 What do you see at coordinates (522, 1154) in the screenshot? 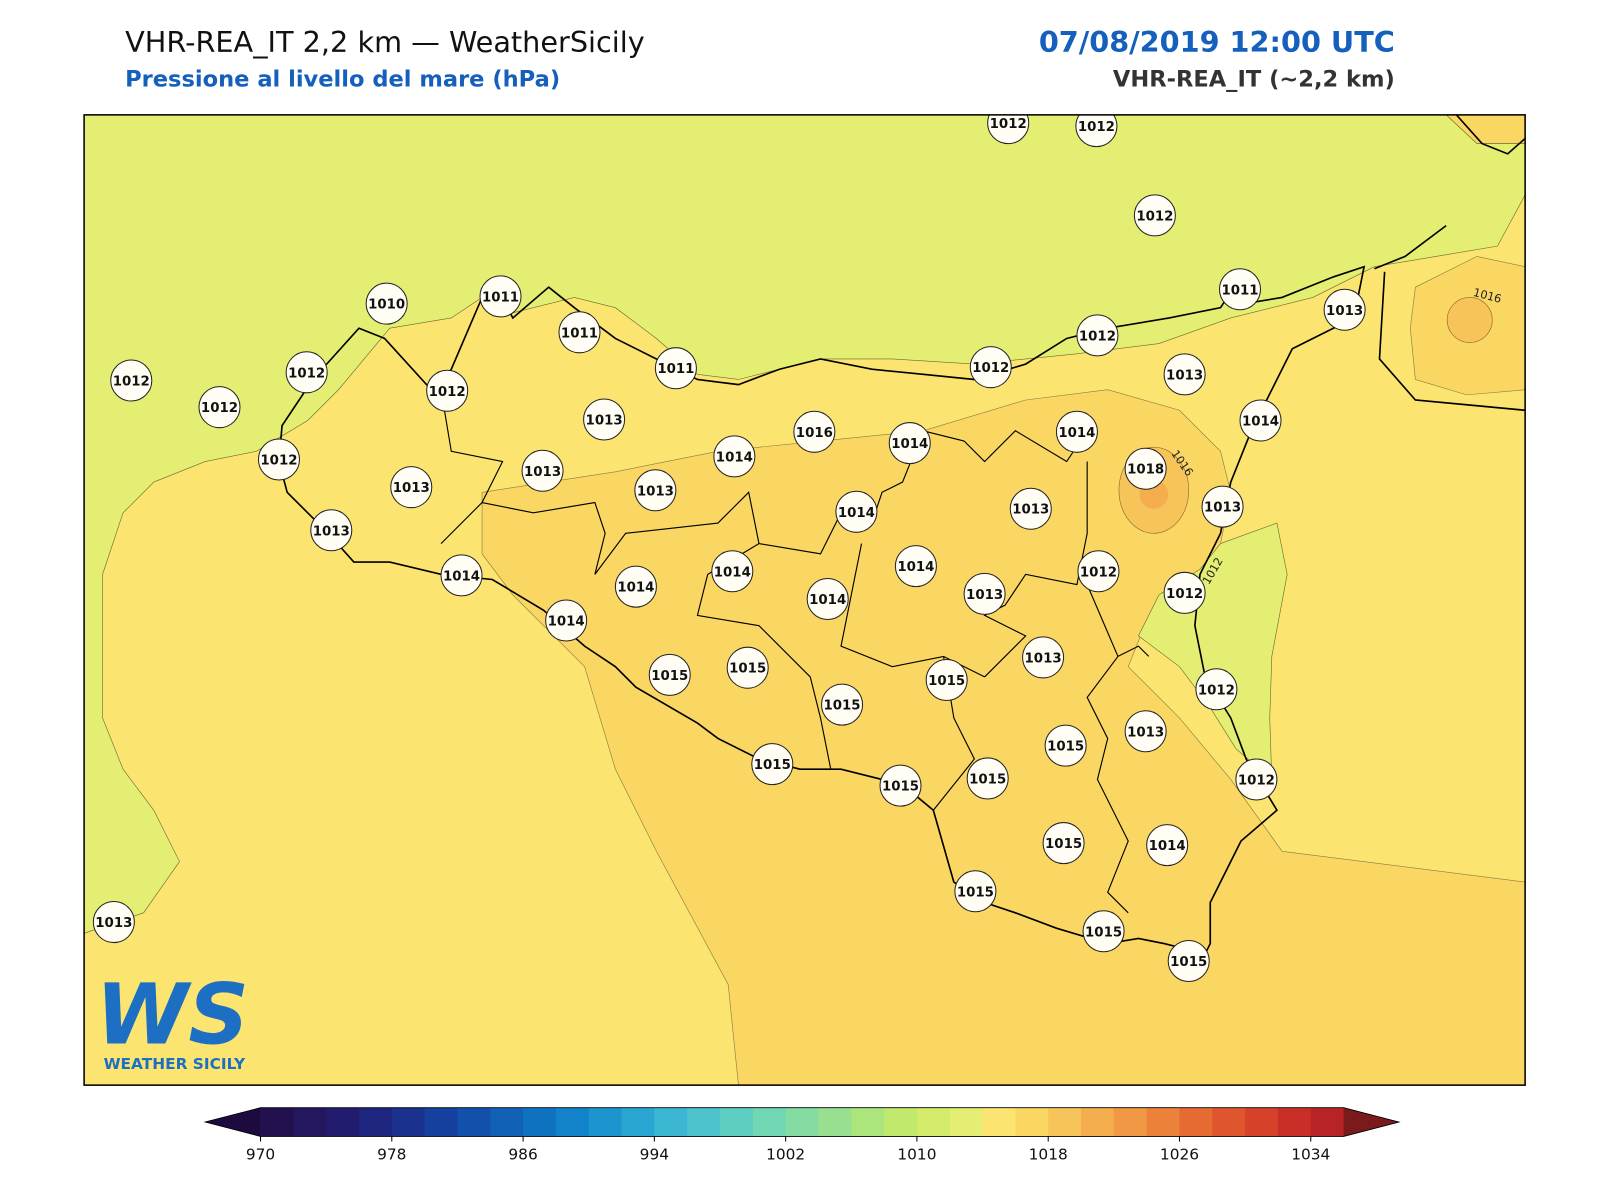
I see `colorbar-tick-label: 986` at bounding box center [522, 1154].